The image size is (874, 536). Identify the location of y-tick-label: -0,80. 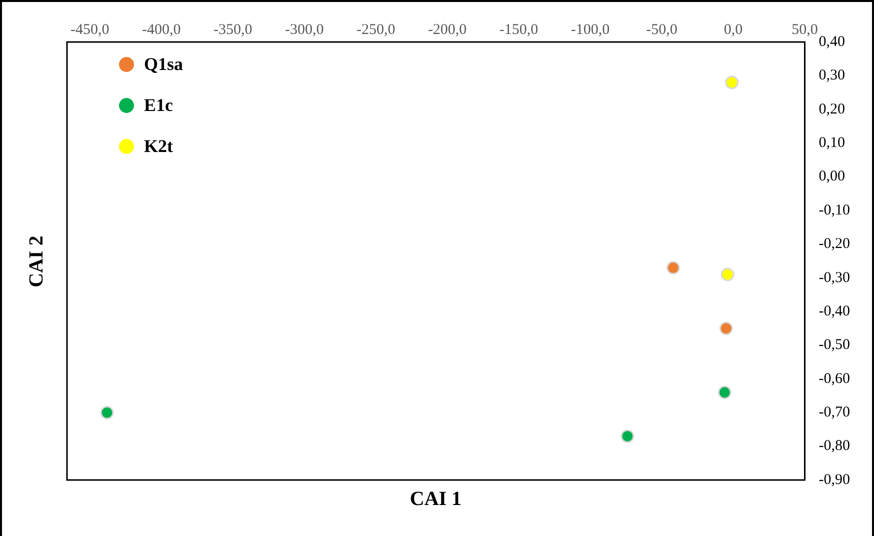
(834, 446).